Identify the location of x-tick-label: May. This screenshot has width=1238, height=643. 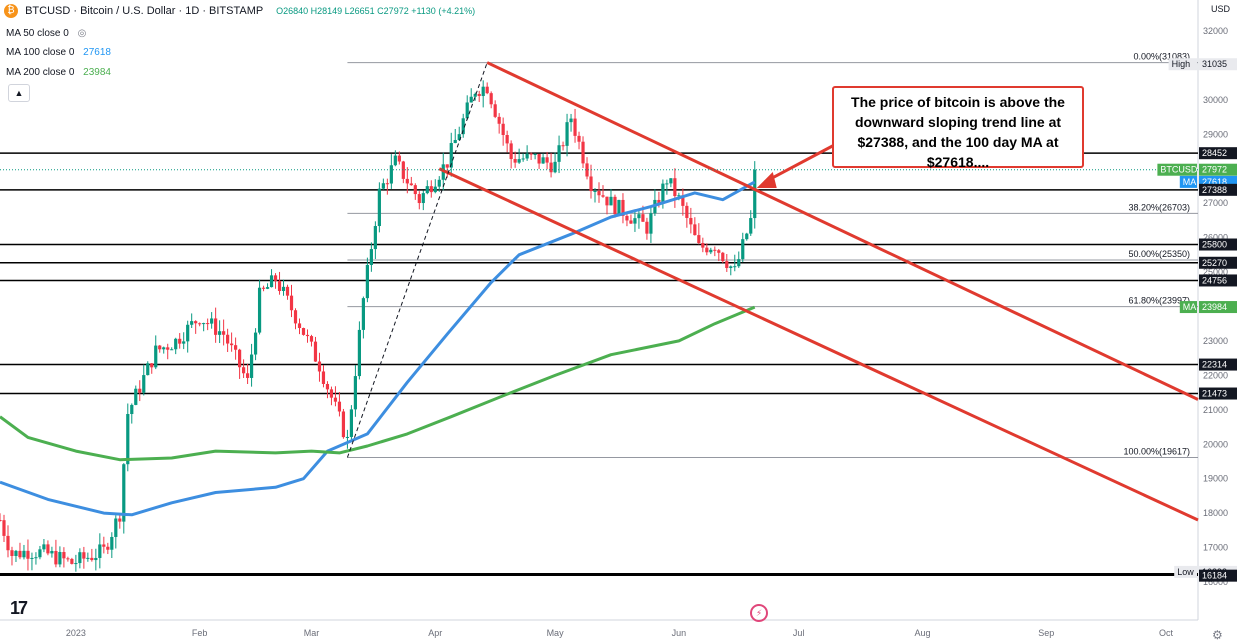
(556, 633).